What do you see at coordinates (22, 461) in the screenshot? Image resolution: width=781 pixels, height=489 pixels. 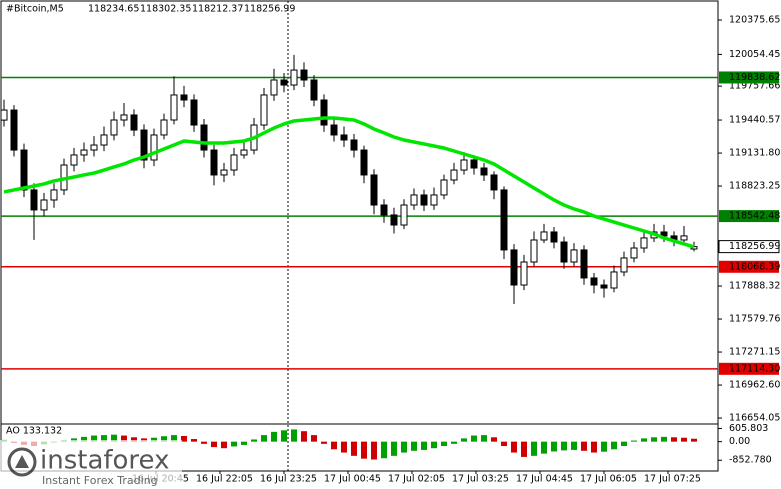 I see `watermark-logo-mark` at bounding box center [22, 461].